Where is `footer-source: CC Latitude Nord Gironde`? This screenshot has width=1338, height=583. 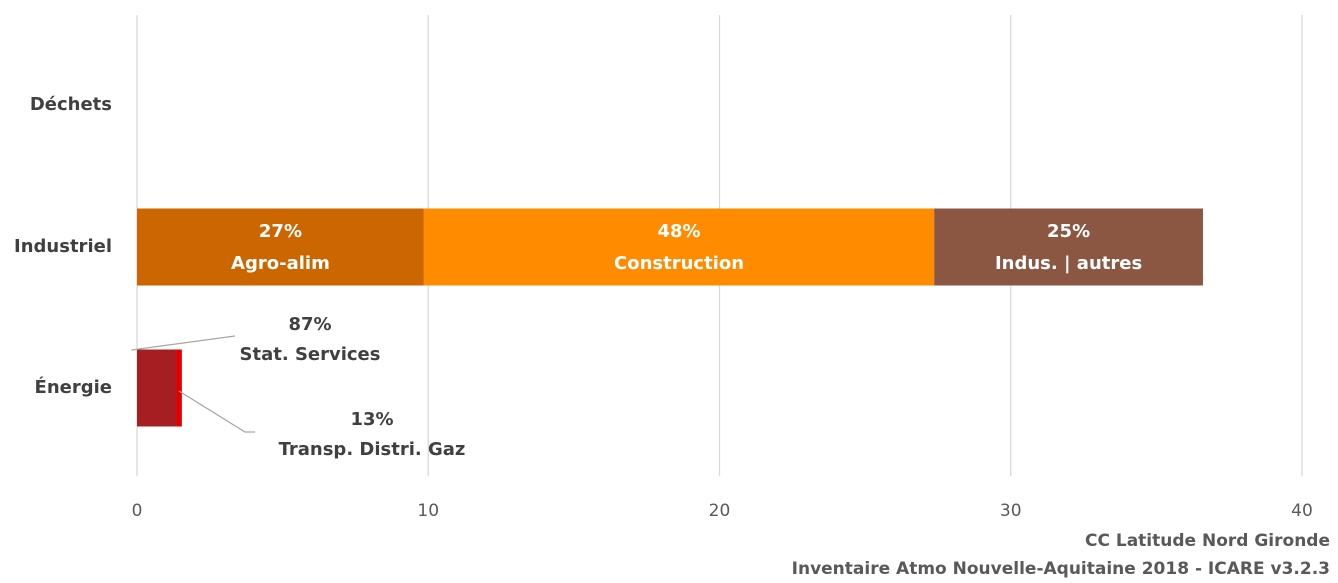
footer-source: CC Latitude Nord Gironde is located at coordinates (1207, 541).